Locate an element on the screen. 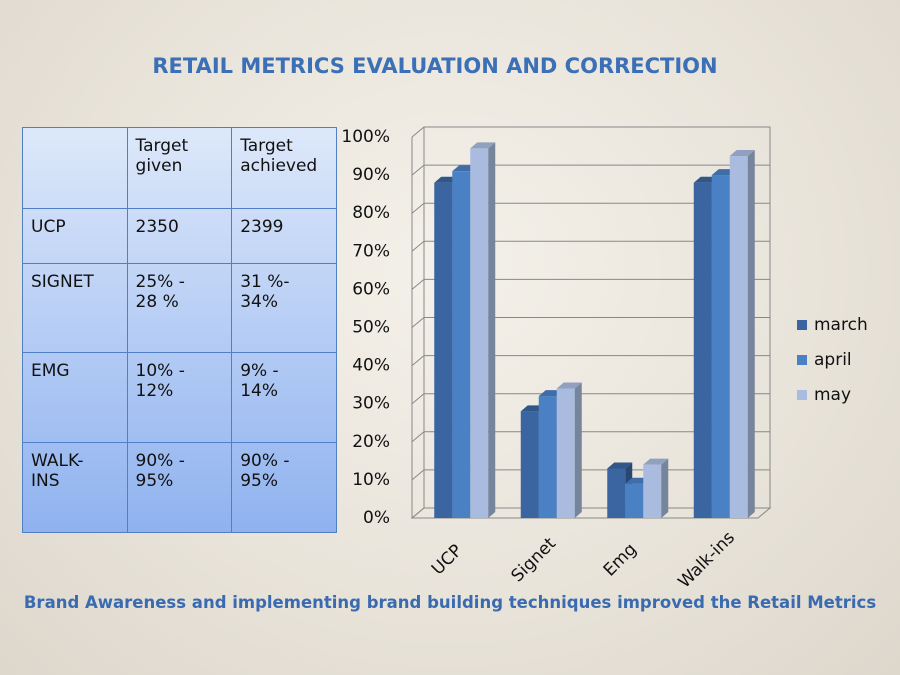 This screenshot has height=675, width=900. table-cell: SIGNET is located at coordinates (75, 308).